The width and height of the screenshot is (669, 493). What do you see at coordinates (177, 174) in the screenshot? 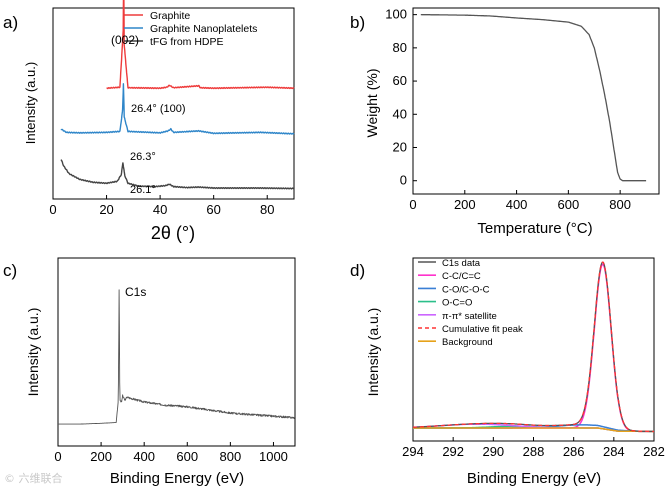
I see `series-line-tfg-from-hdpe` at bounding box center [177, 174].